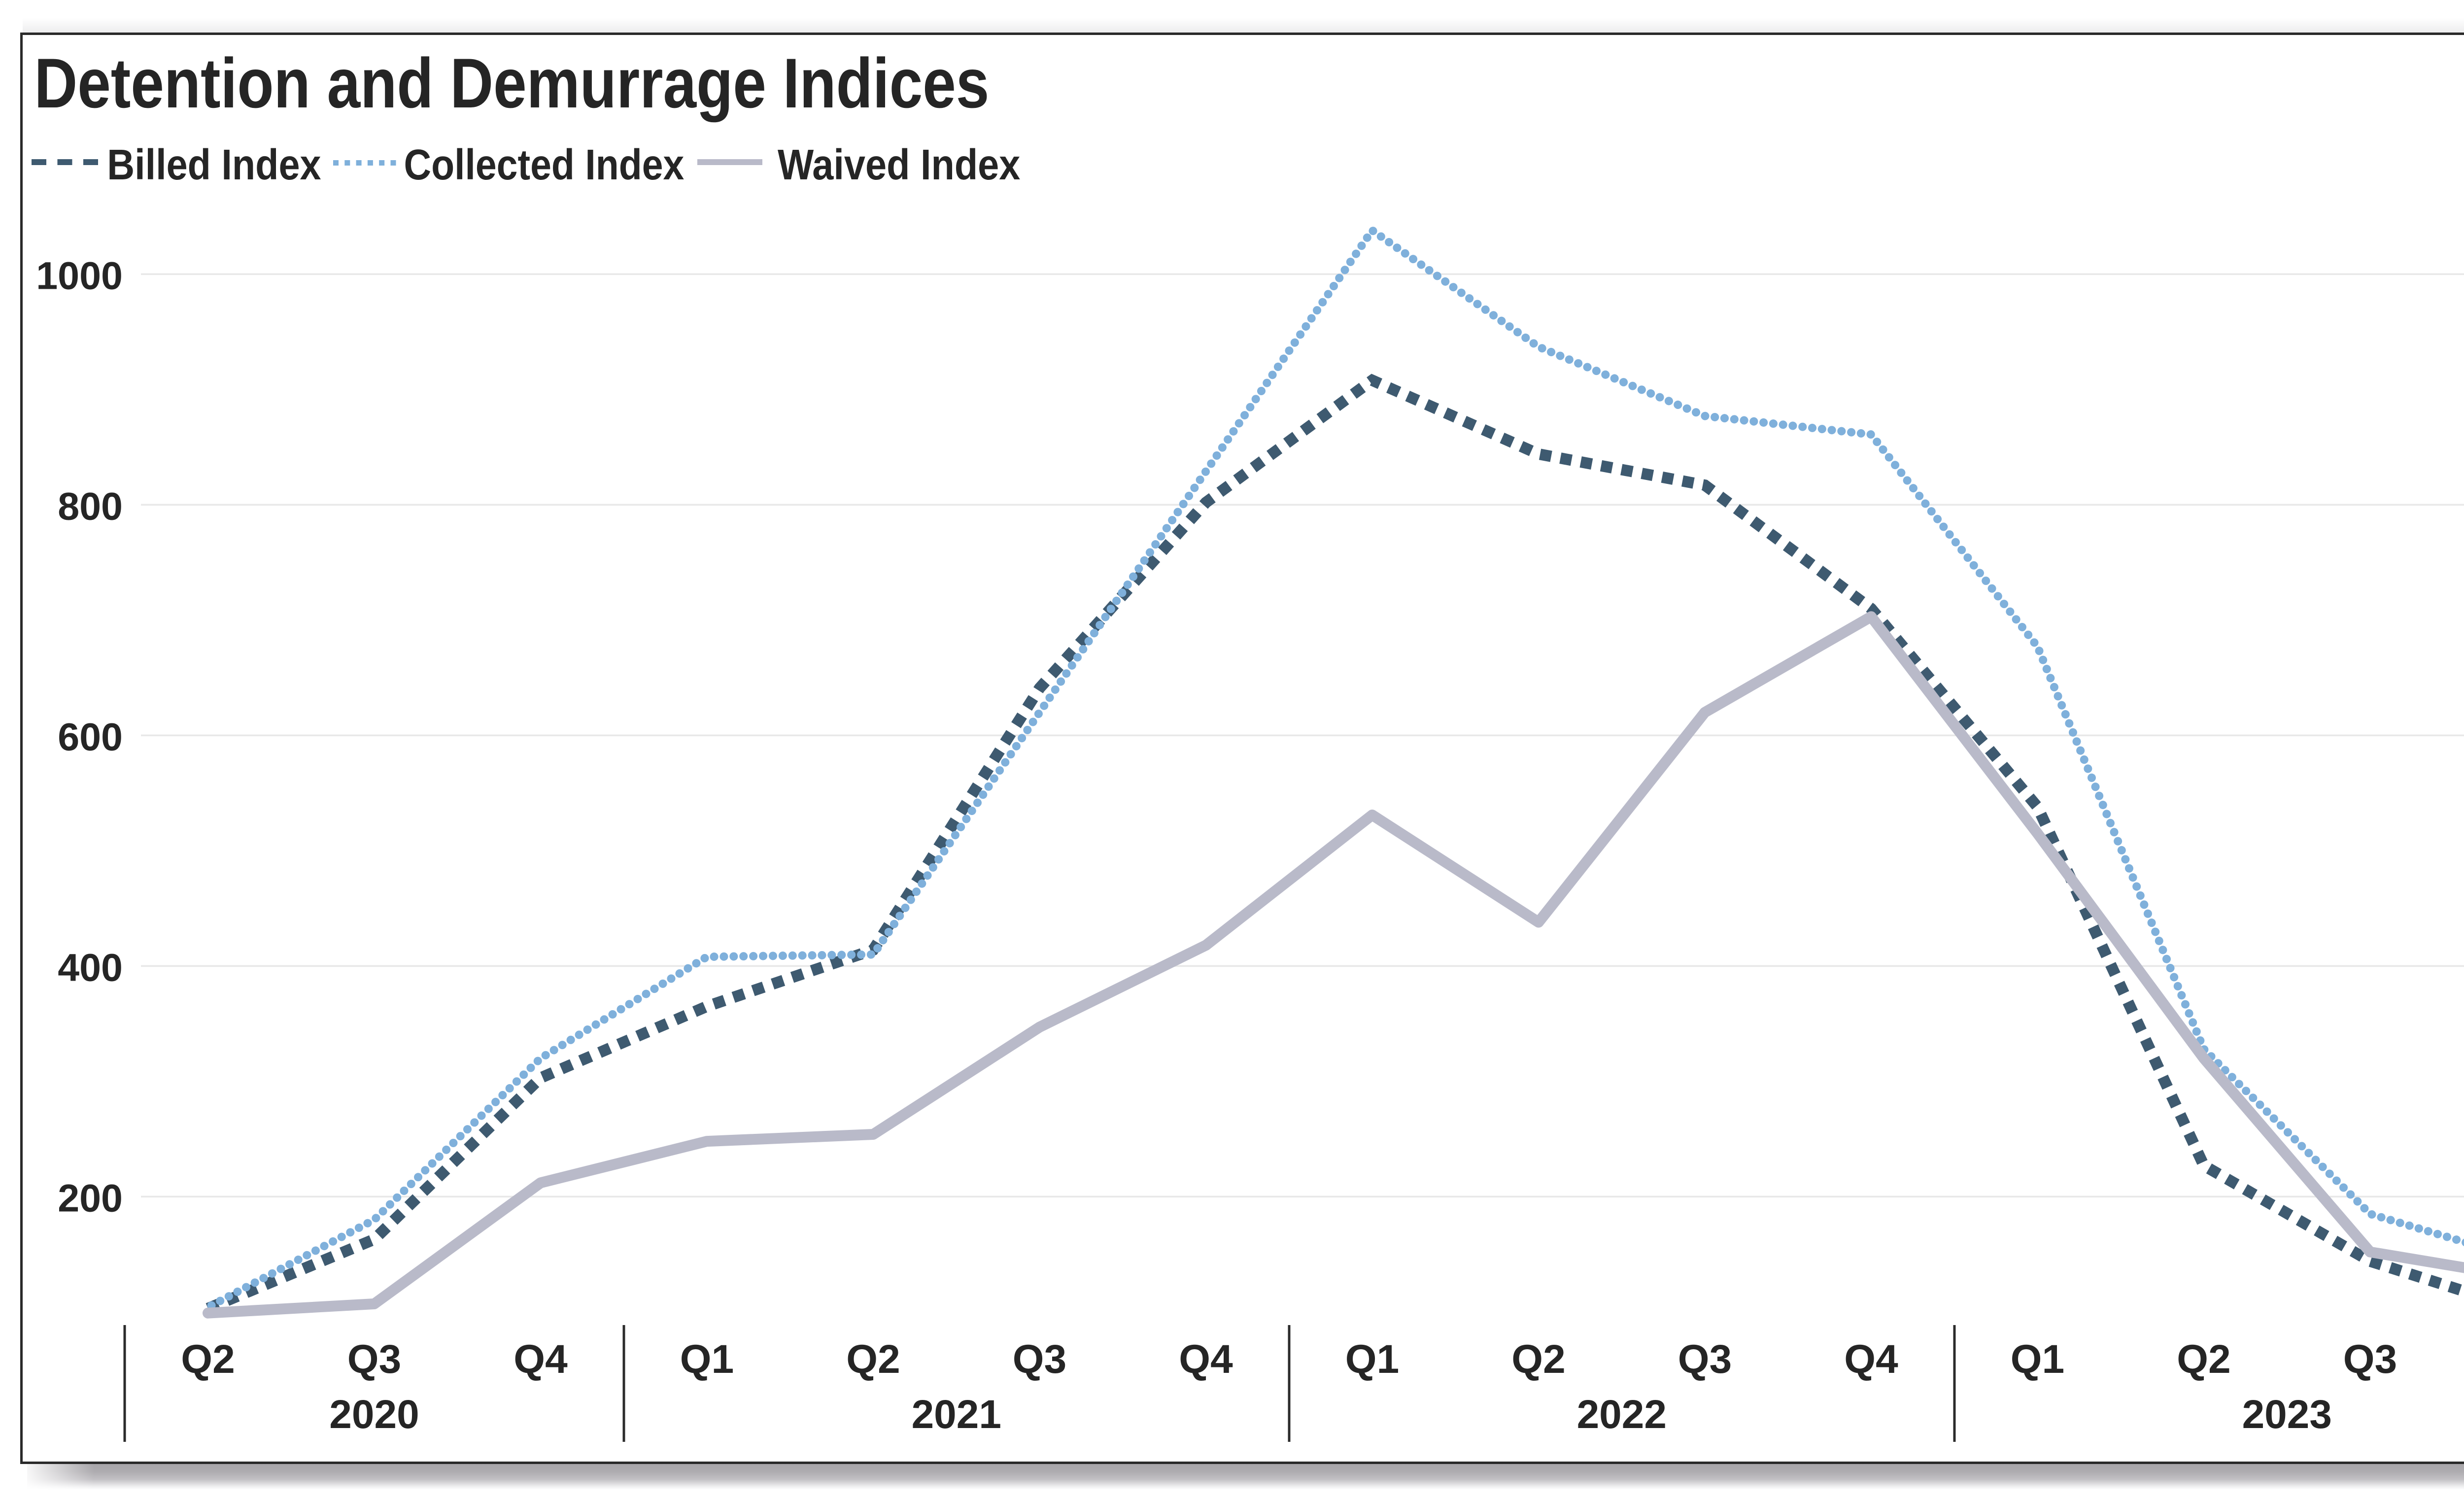 The image size is (2464, 1499). I want to click on svg-text: Waived Index, so click(899, 165).